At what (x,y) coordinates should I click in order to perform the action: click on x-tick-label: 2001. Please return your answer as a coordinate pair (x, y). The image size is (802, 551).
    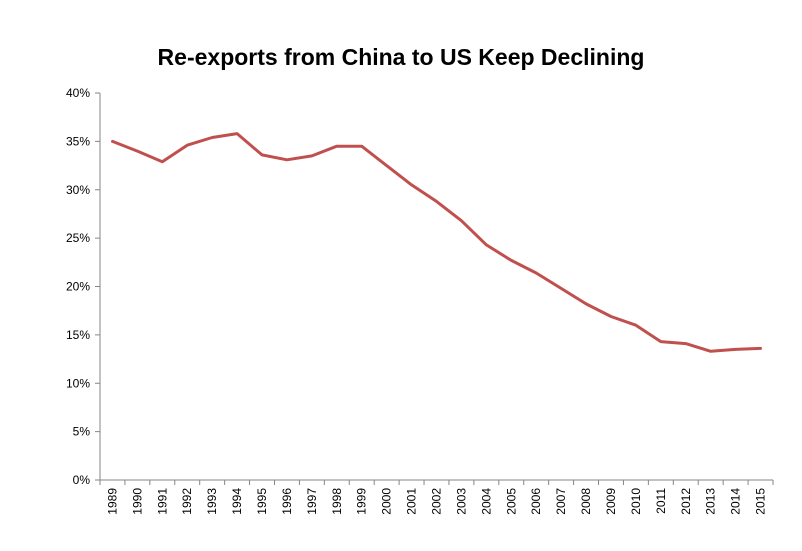
    Looking at the image, I should click on (412, 501).